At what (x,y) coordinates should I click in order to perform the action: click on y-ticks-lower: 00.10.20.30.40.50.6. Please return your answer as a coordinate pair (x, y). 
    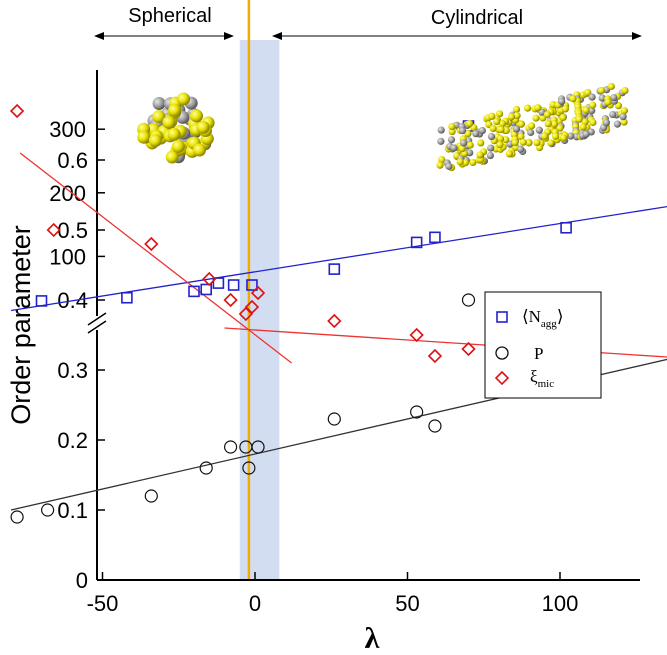
    Looking at the image, I should click on (81, 370).